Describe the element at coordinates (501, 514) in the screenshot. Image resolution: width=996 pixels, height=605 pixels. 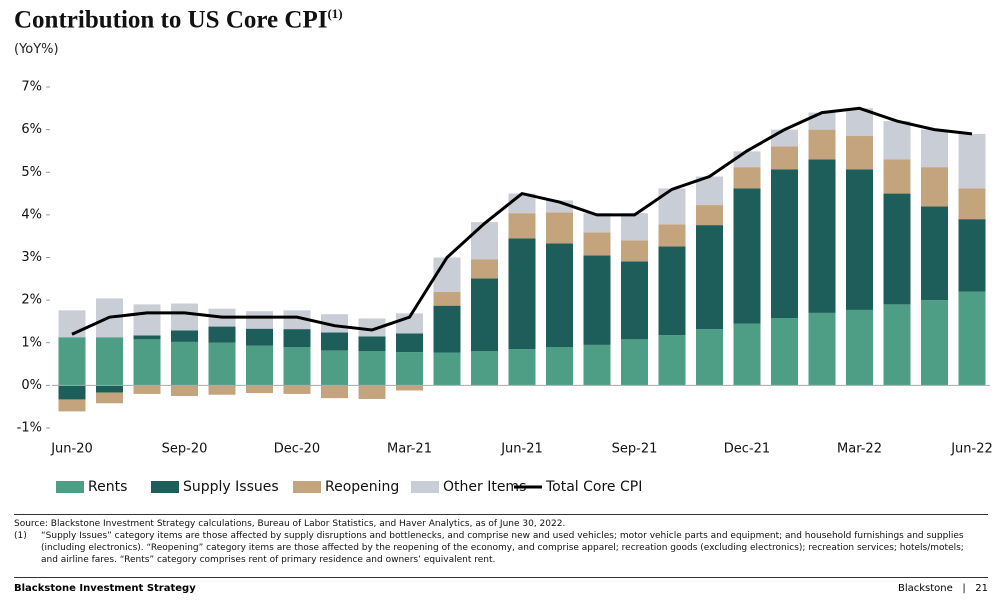
I see `rule` at that location.